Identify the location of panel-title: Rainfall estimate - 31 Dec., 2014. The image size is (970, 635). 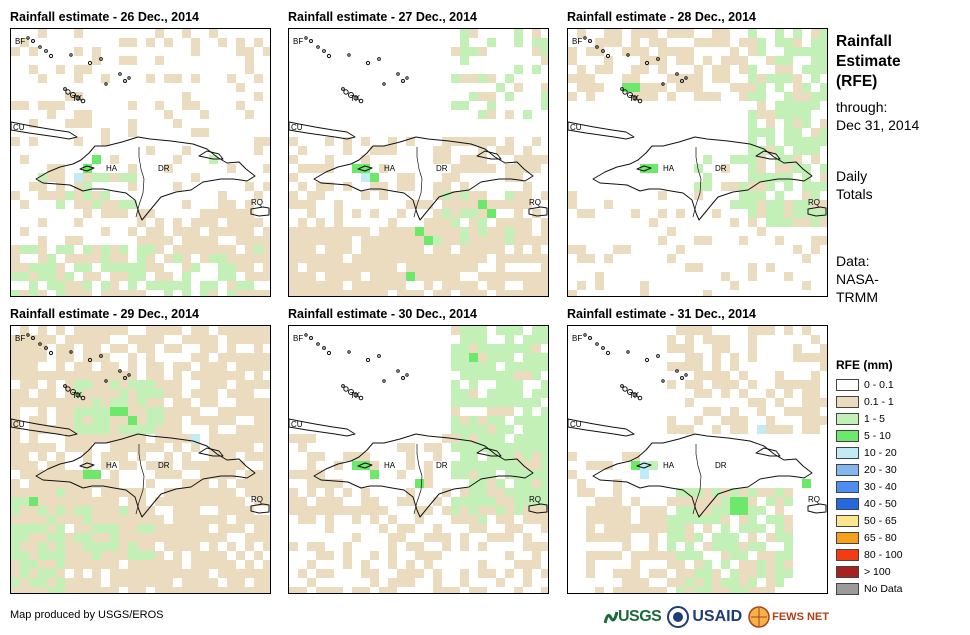
(661, 314).